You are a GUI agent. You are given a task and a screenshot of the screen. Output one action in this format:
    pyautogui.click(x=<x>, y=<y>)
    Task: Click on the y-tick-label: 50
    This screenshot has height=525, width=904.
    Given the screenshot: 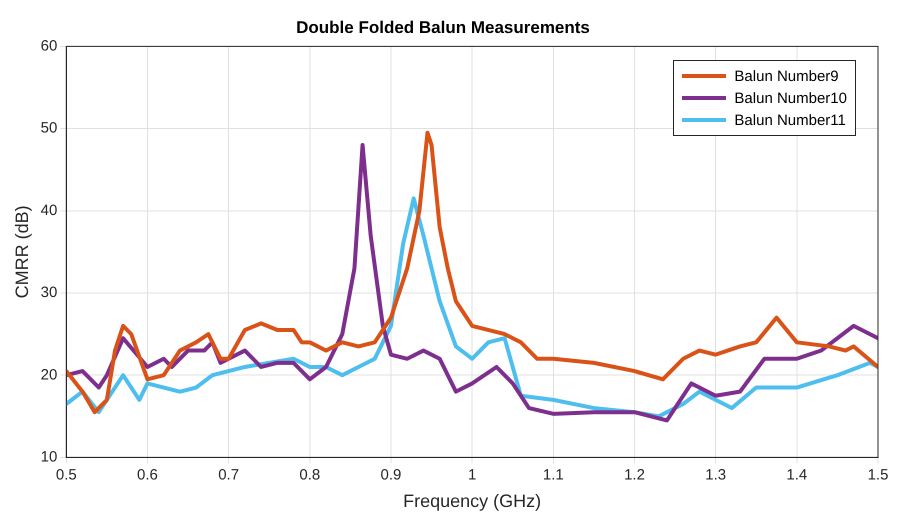 What is the action you would take?
    pyautogui.click(x=49, y=128)
    